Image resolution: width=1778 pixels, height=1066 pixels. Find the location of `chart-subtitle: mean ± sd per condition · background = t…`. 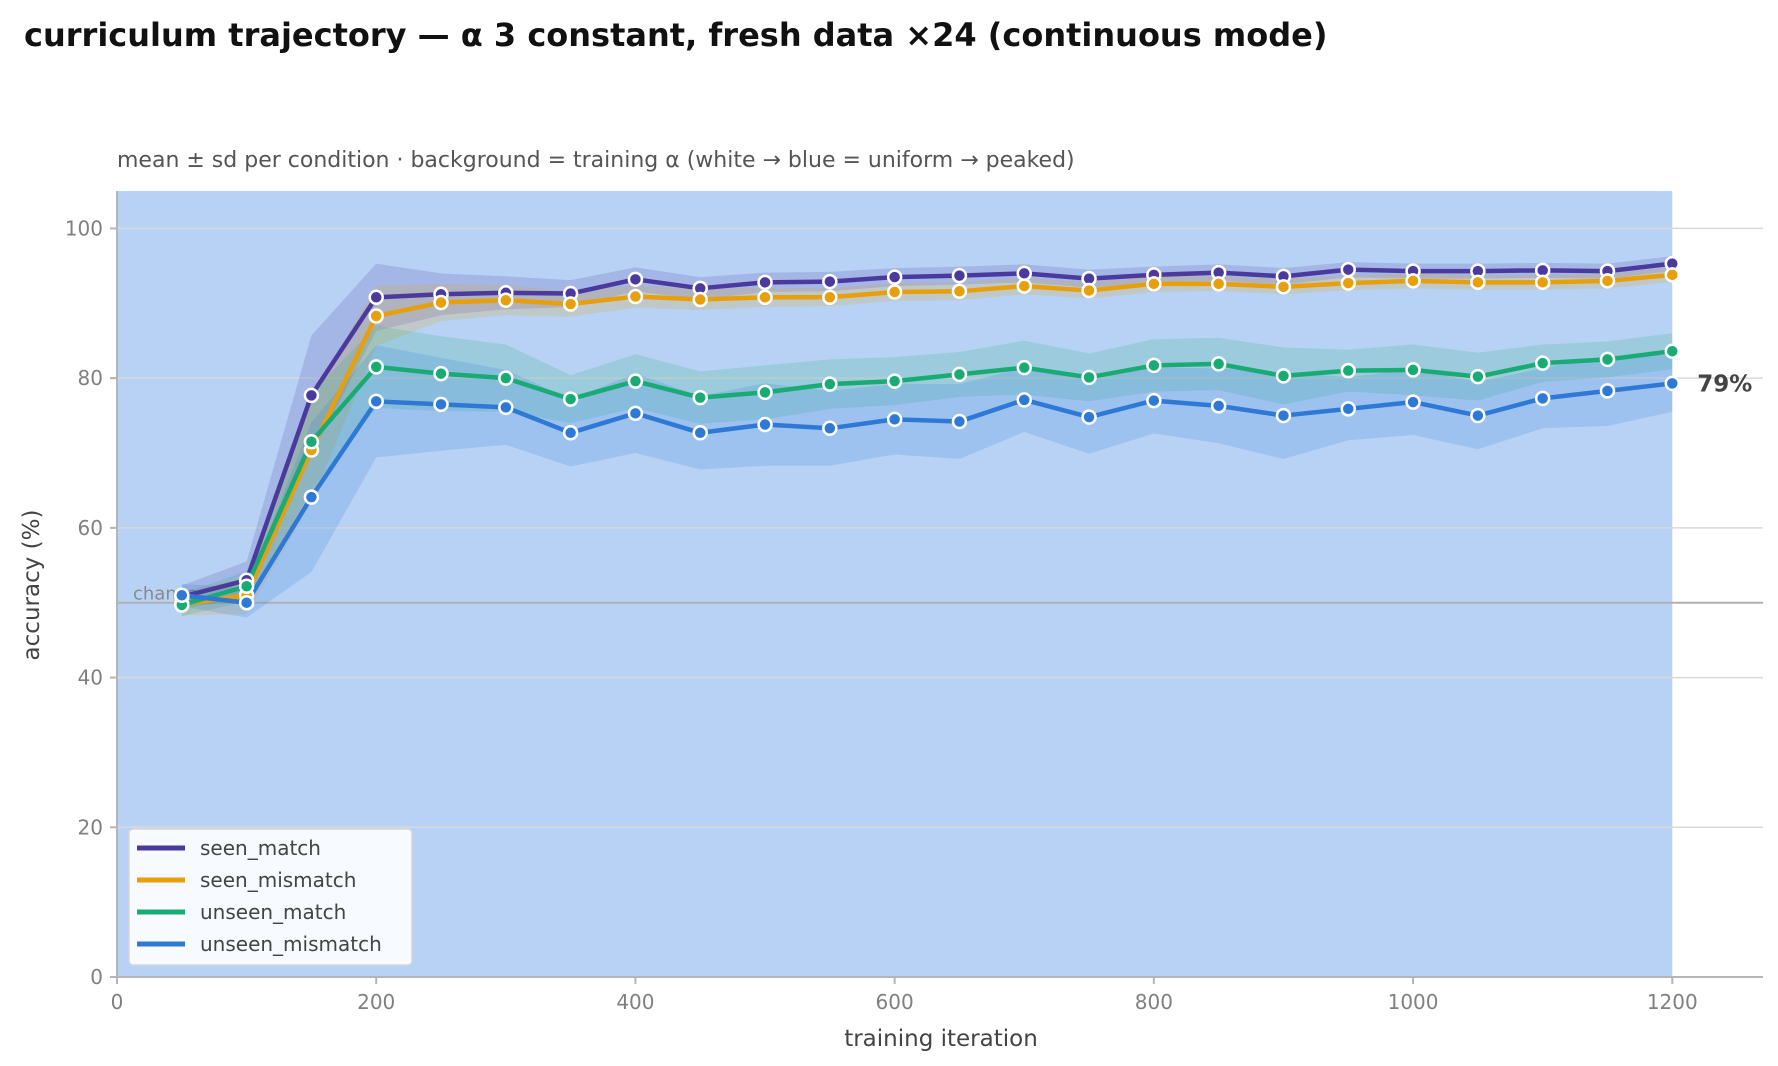

chart-subtitle: mean ± sd per condition · background = t… is located at coordinates (596, 160).